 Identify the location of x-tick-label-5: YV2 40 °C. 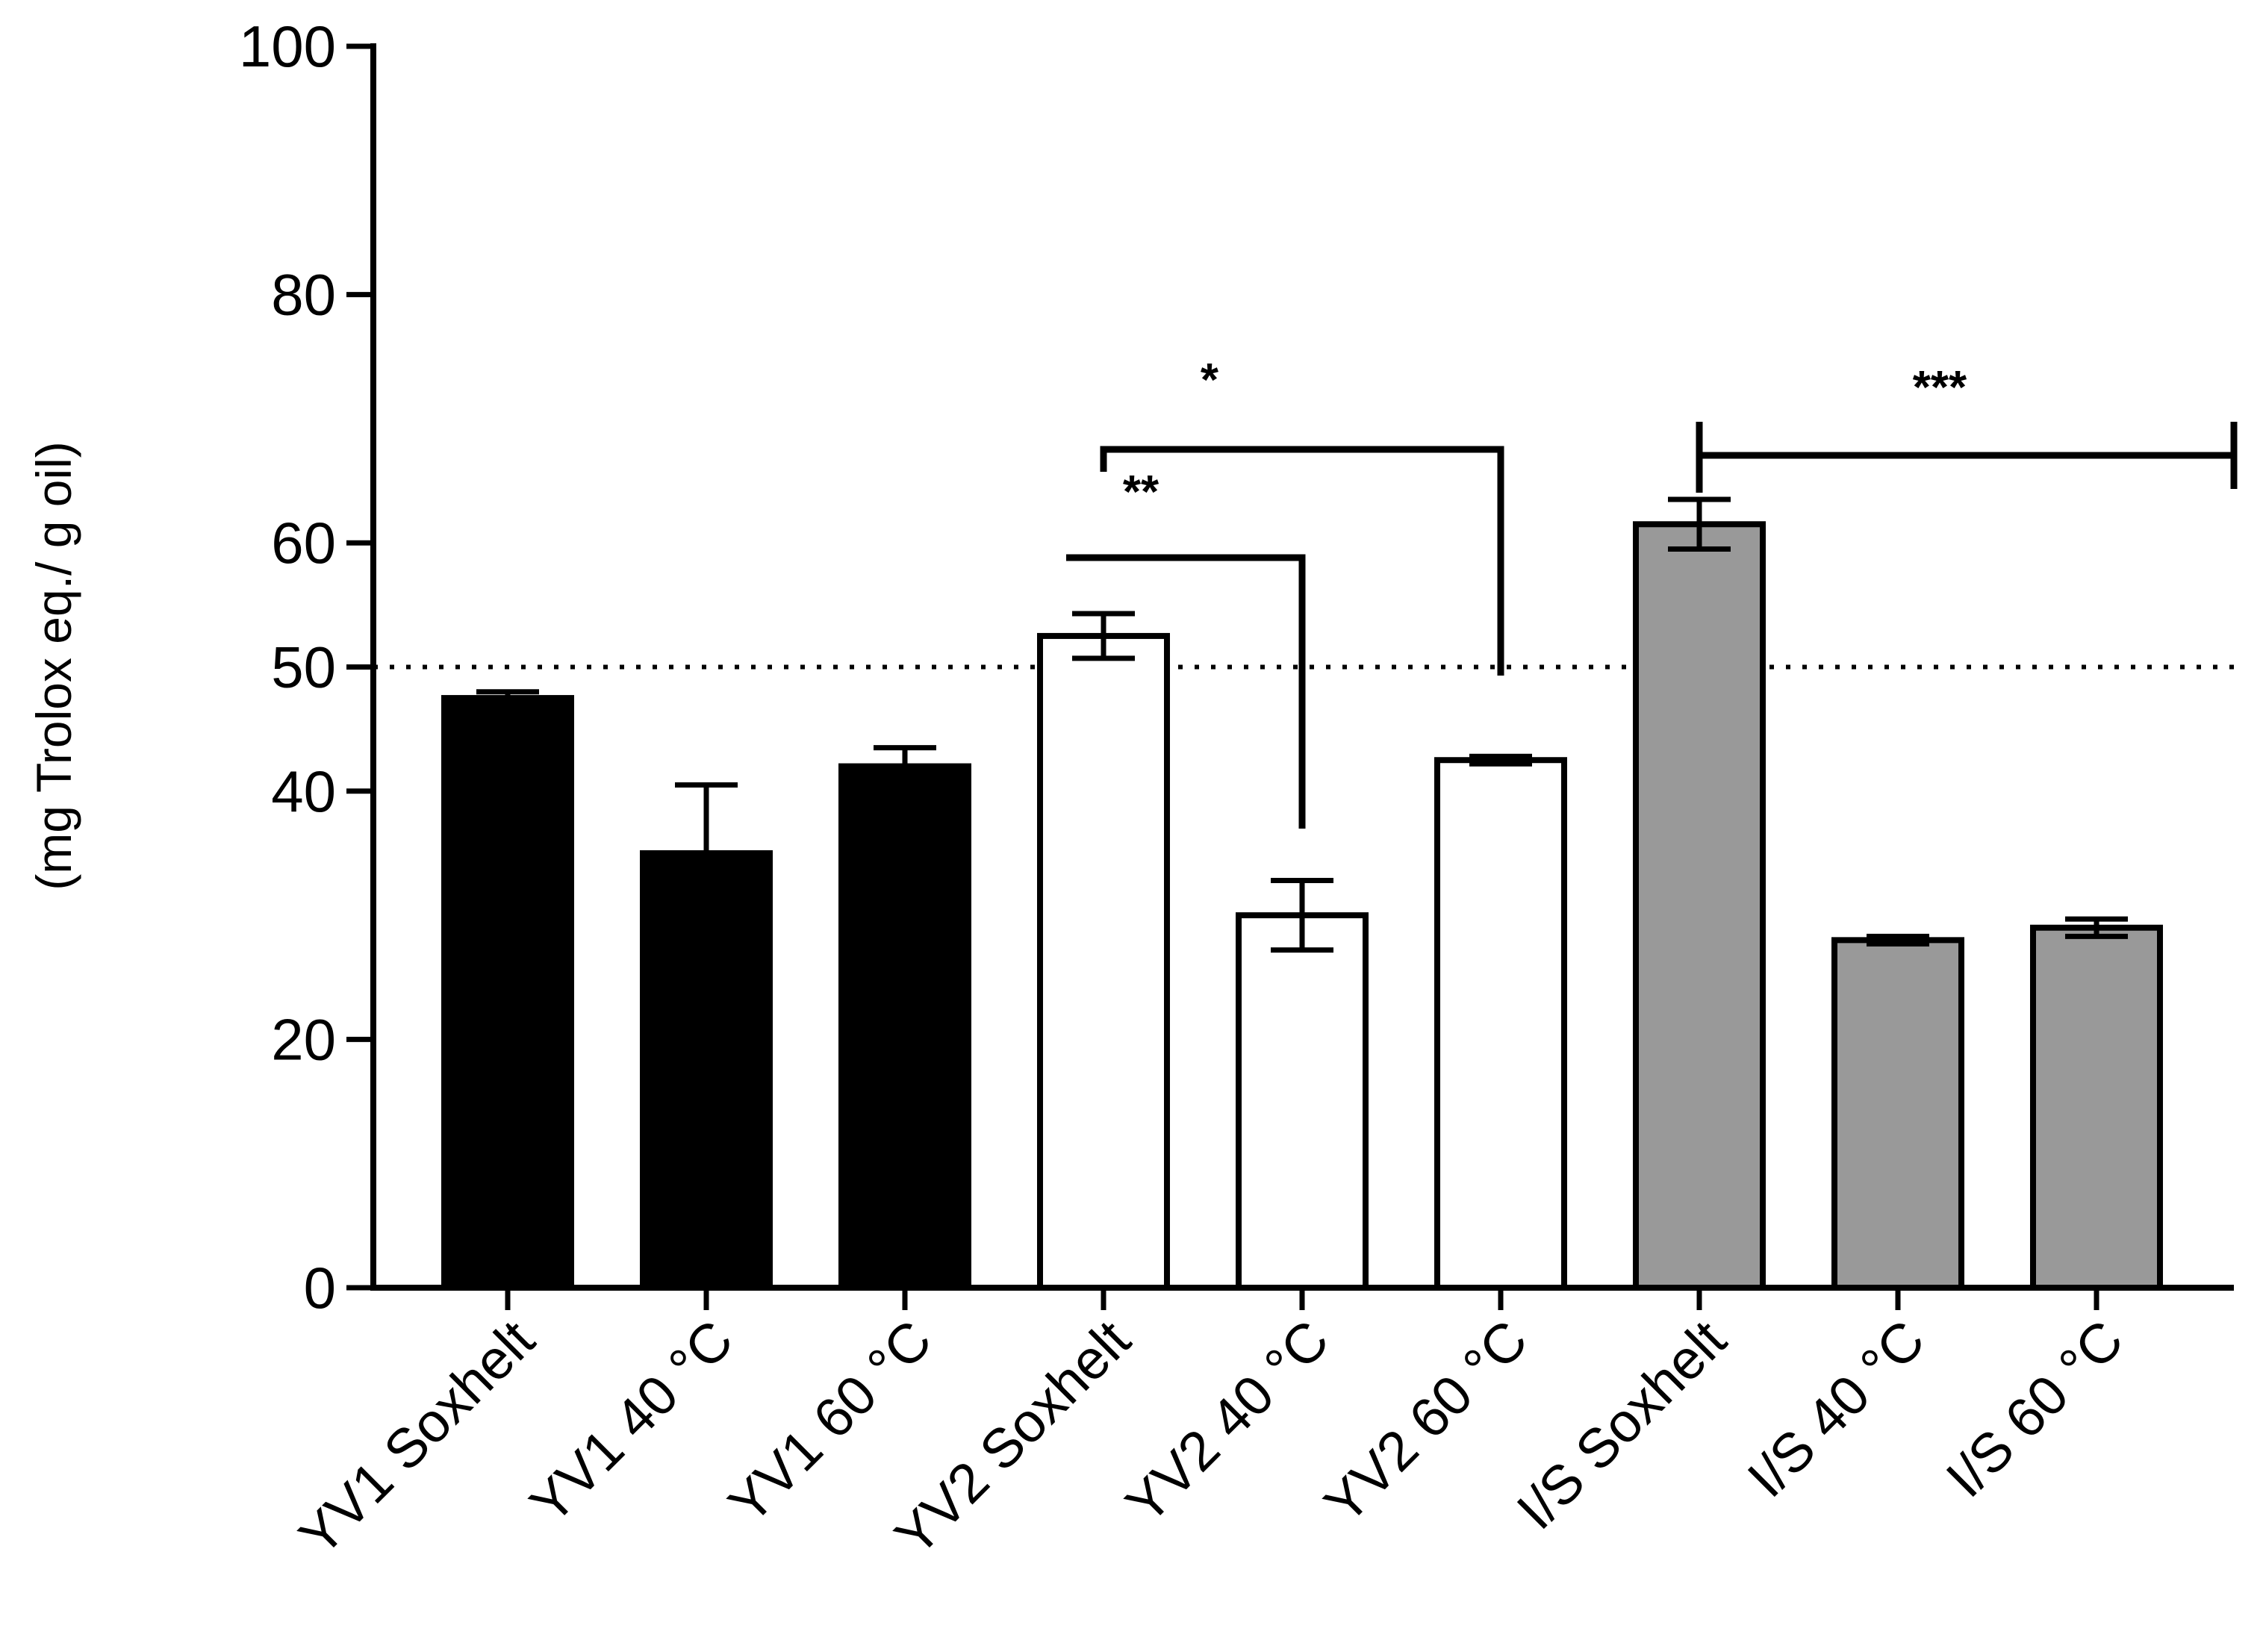
(1227, 1423).